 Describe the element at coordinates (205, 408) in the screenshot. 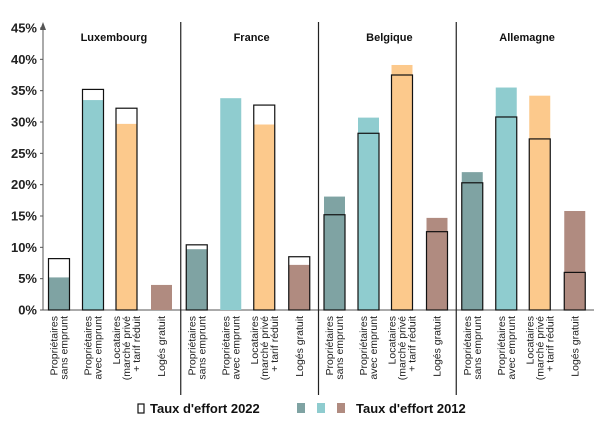

I see `legend-label-2022: Taux d'effort 2022` at that location.